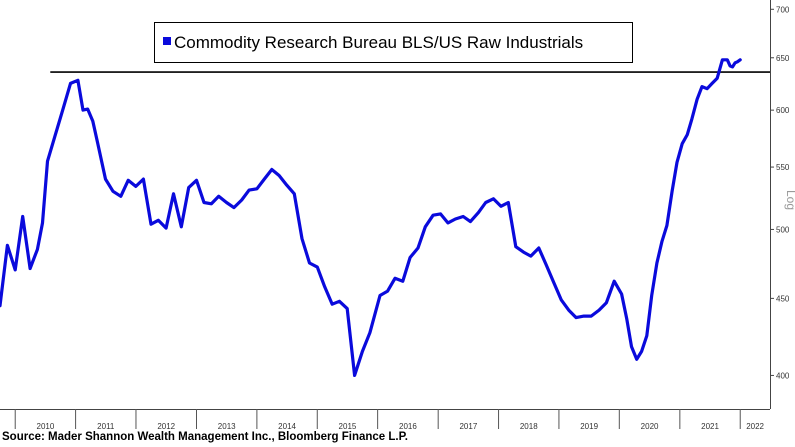 This screenshot has width=795, height=447. What do you see at coordinates (780, 192) in the screenshot?
I see `y-axis: 400 450 500 550 600 650 700` at bounding box center [780, 192].